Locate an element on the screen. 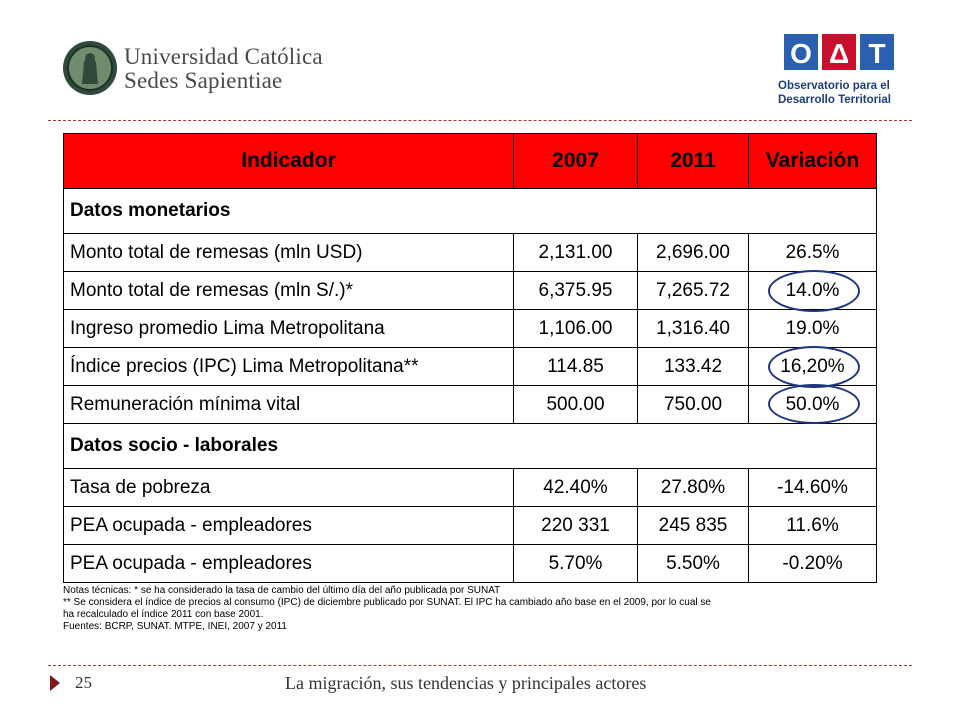 The image size is (960, 720). odt-letter-delta: Δ is located at coordinates (839, 53).